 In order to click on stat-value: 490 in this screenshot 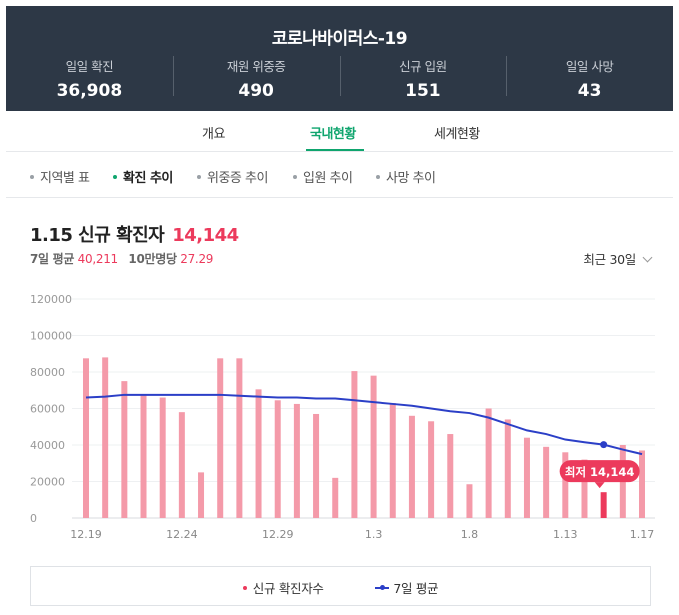, I will do `click(256, 91)`.